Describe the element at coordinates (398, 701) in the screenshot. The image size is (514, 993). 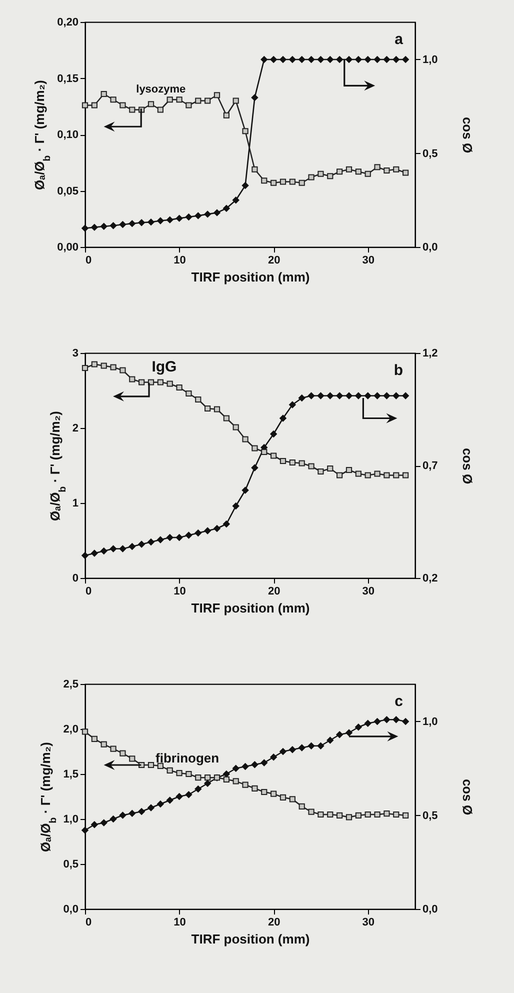
I see `annotation: c` at that location.